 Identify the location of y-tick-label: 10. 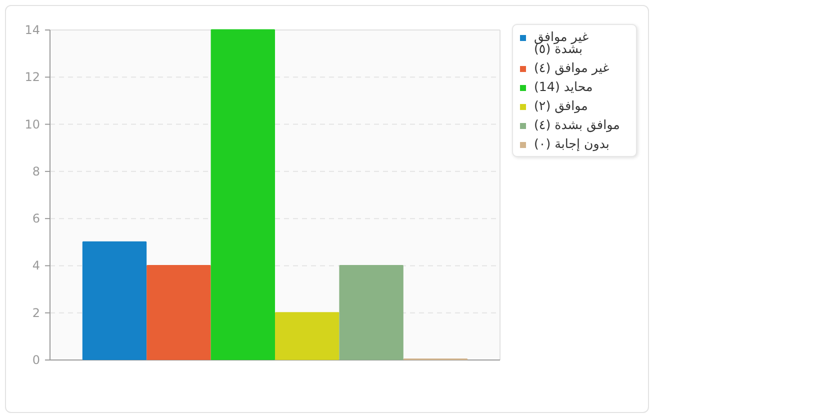
(32, 124).